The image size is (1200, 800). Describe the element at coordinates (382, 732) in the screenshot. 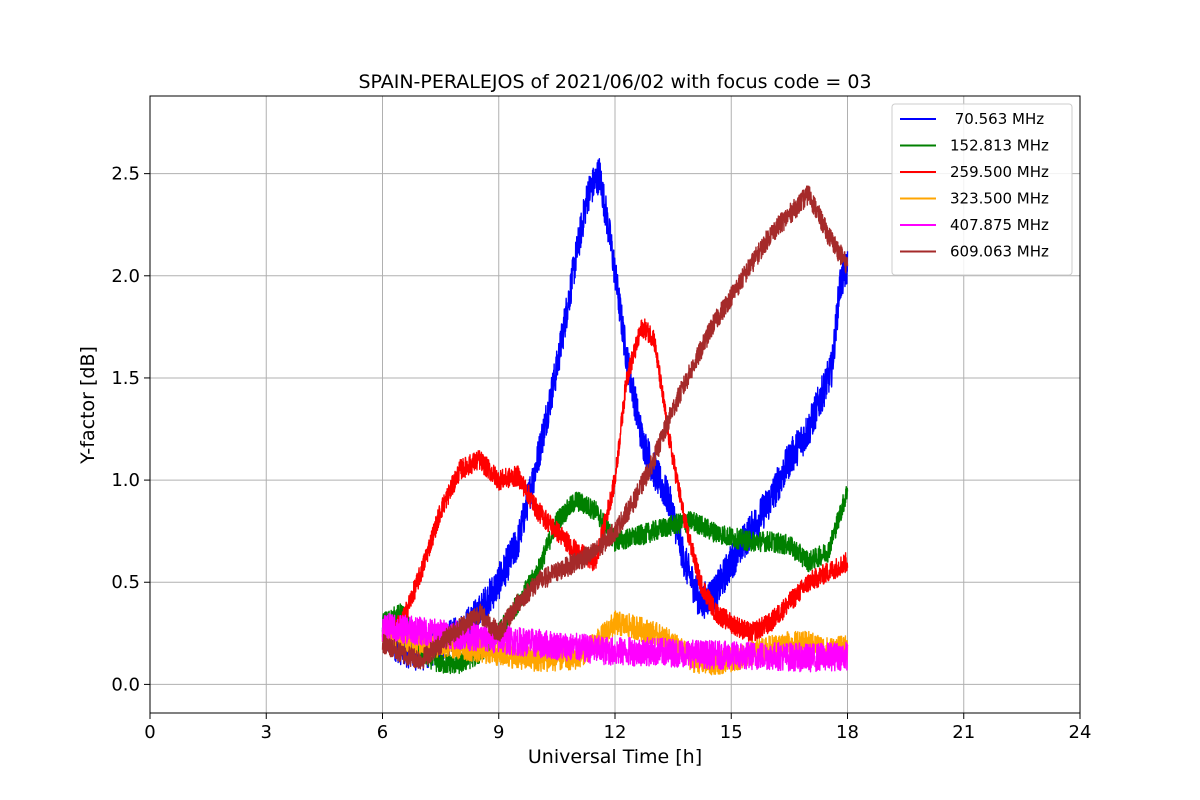

I see `x-tick-label: 6` at that location.